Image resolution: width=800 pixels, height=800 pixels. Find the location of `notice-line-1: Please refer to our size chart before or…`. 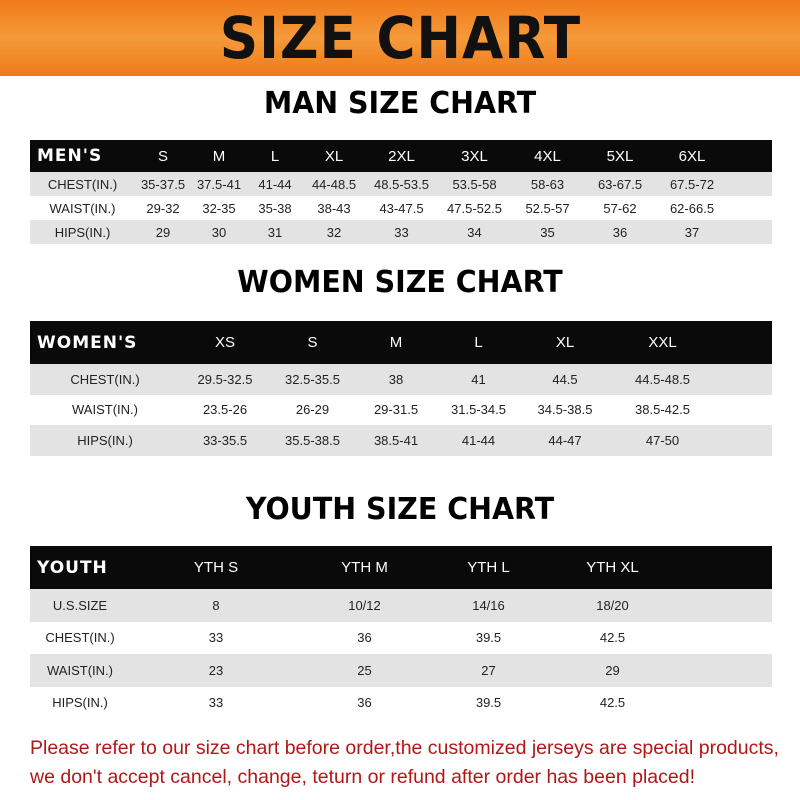

notice-line-1: Please refer to our size chart before or… is located at coordinates (404, 748).